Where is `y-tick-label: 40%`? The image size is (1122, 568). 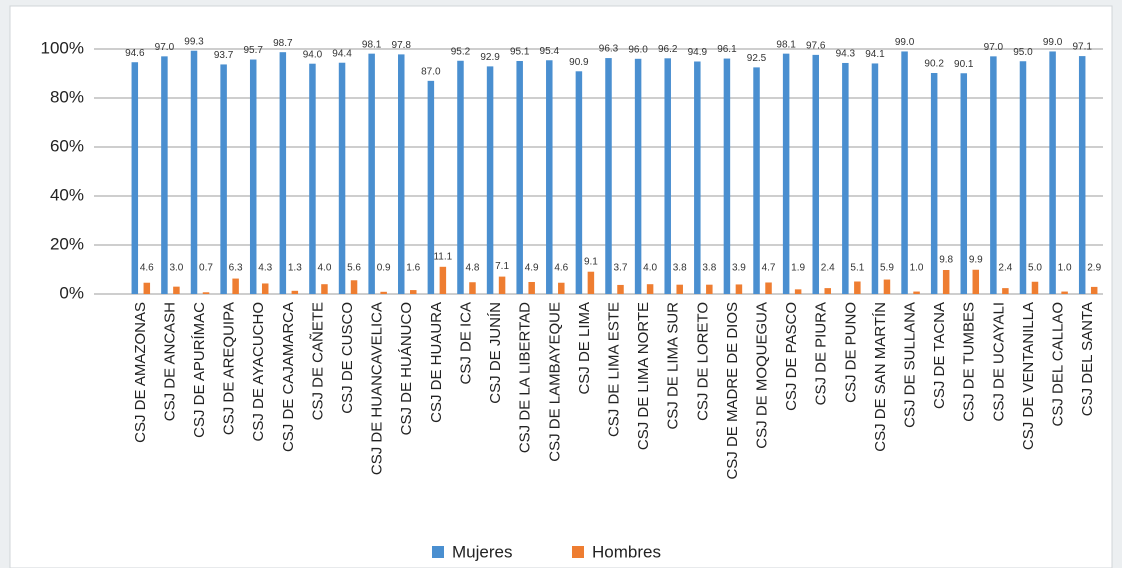 y-tick-label: 40% is located at coordinates (67, 194).